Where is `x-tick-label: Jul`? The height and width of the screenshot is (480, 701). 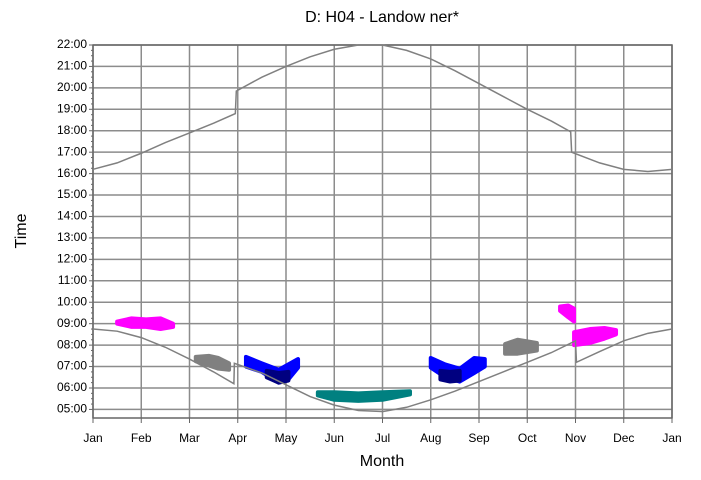
x-tick-label: Jul is located at coordinates (382, 438).